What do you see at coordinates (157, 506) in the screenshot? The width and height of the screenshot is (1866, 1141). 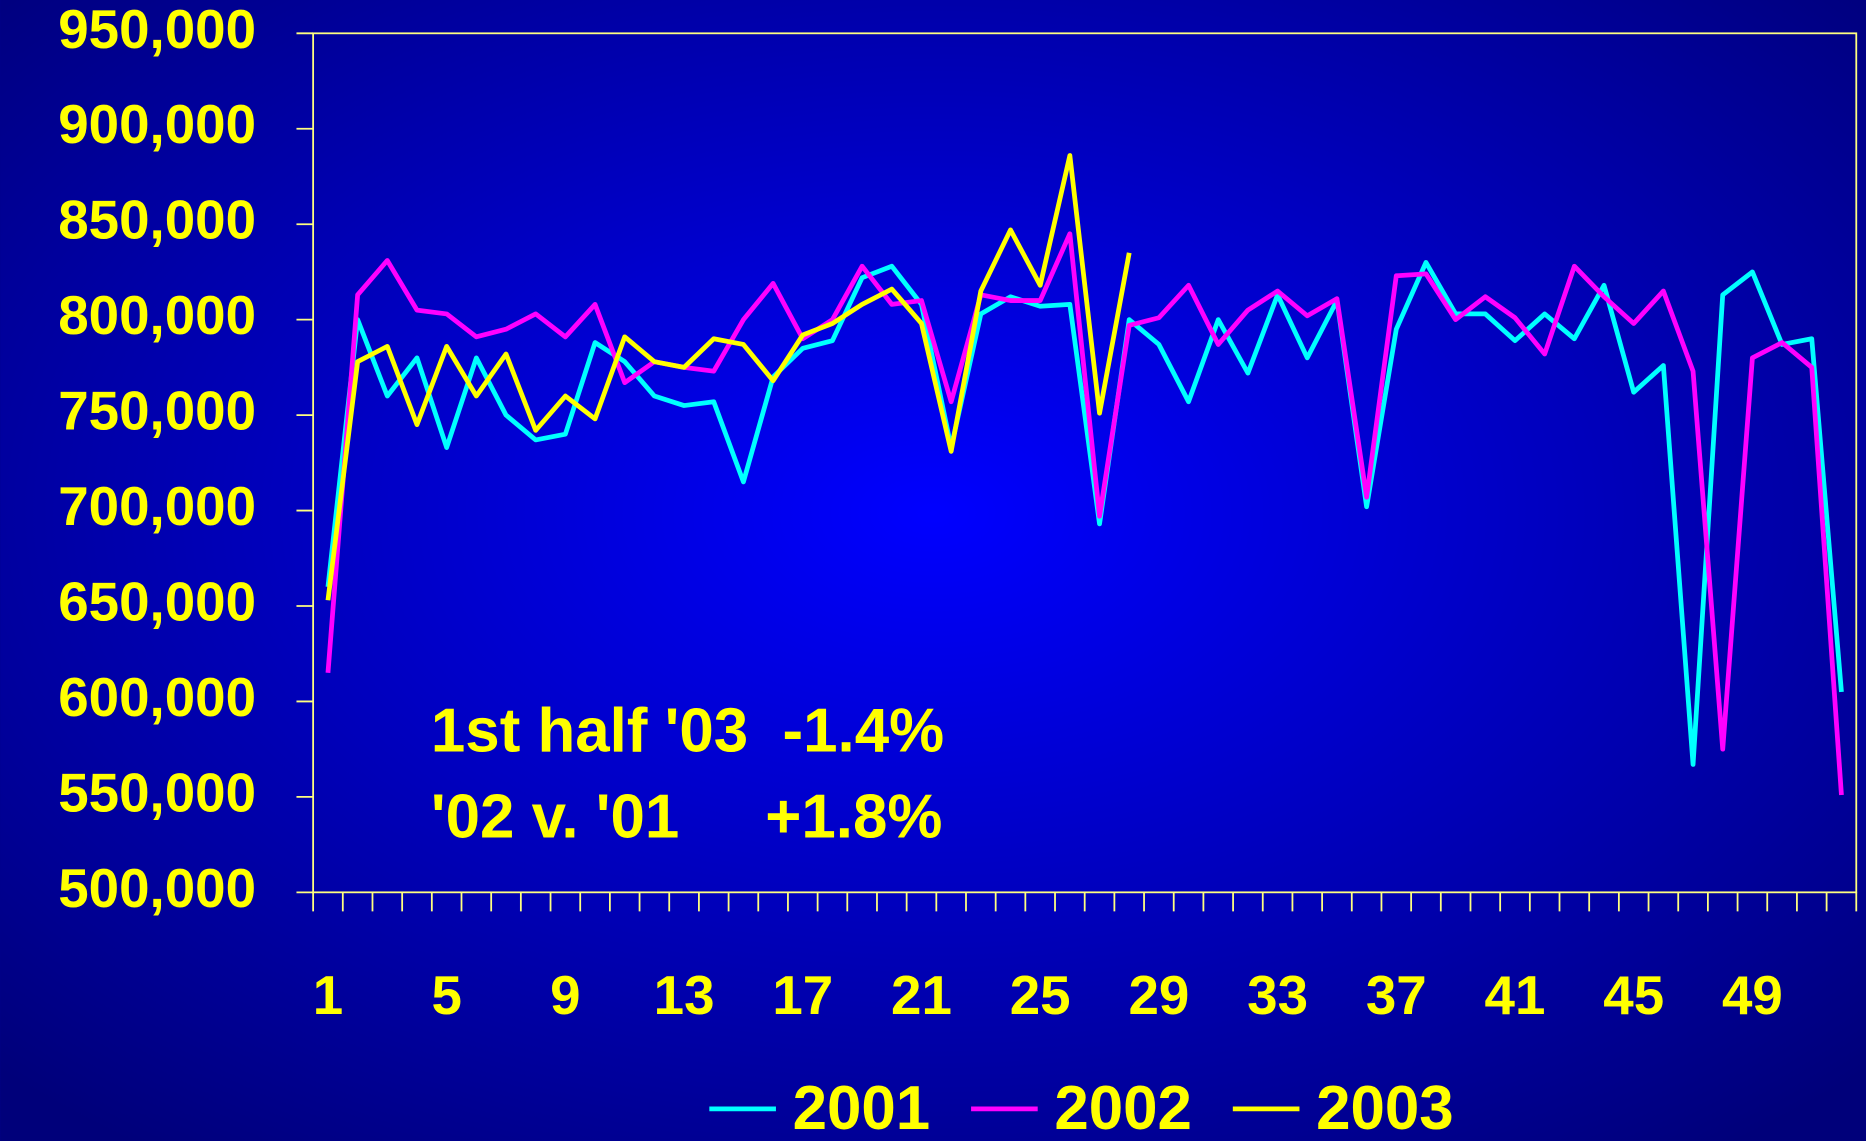 I see `y-tick-label: 700,000` at bounding box center [157, 506].